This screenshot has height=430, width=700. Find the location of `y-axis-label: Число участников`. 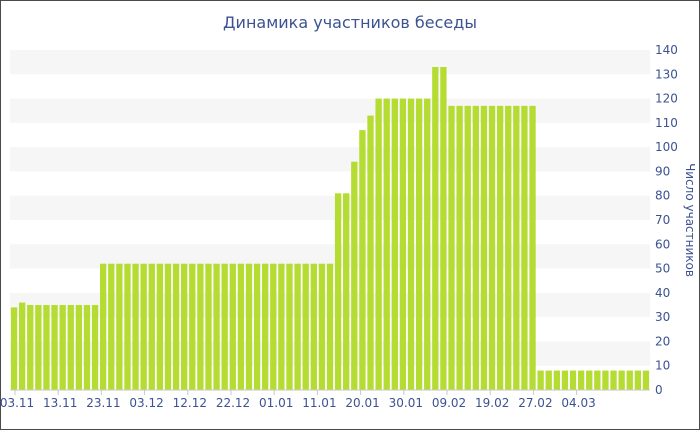

y-axis-label: Число участников is located at coordinates (690, 220).